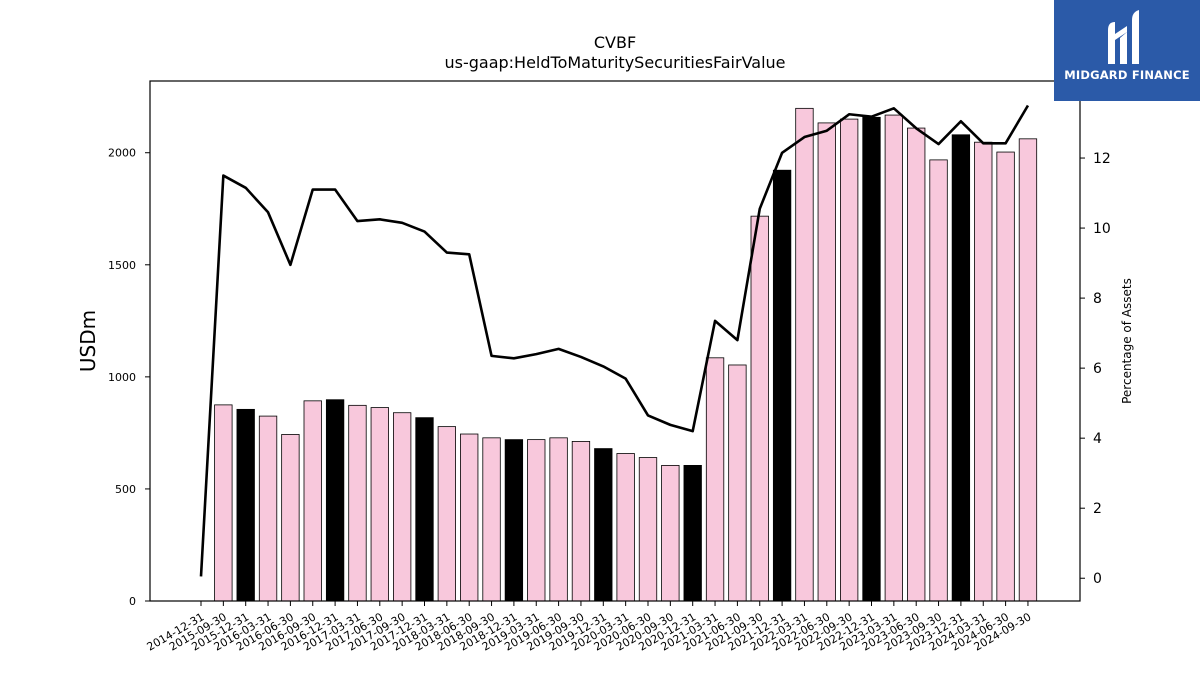 The height and width of the screenshot is (675, 1200). What do you see at coordinates (1097, 509) in the screenshot?
I see `y2-tick-label: 2` at bounding box center [1097, 509].